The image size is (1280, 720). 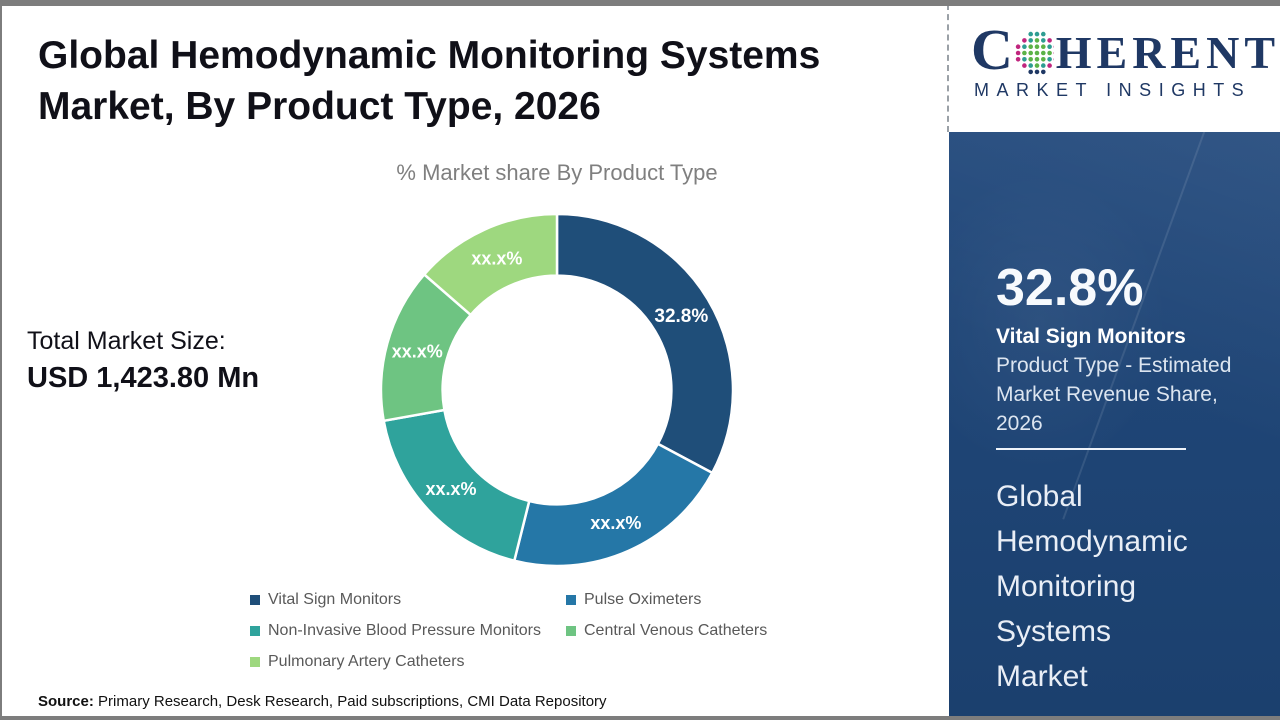 What do you see at coordinates (1, 360) in the screenshot?
I see `slide-frame-left` at bounding box center [1, 360].